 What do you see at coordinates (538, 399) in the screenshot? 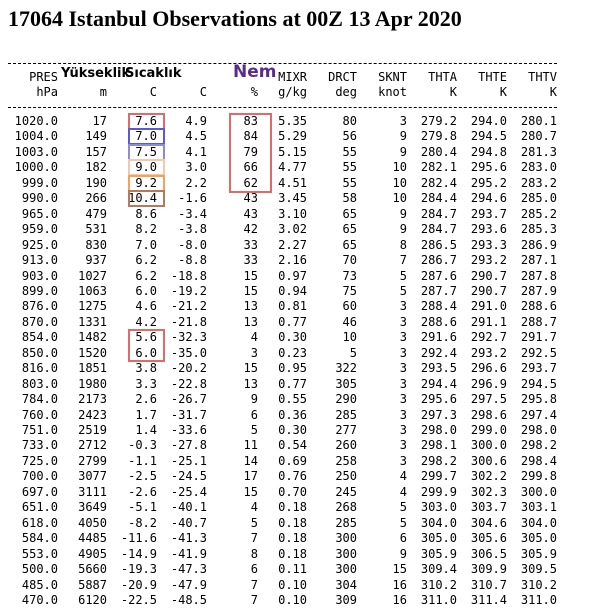
I see `table-cell: 295.8` at bounding box center [538, 399].